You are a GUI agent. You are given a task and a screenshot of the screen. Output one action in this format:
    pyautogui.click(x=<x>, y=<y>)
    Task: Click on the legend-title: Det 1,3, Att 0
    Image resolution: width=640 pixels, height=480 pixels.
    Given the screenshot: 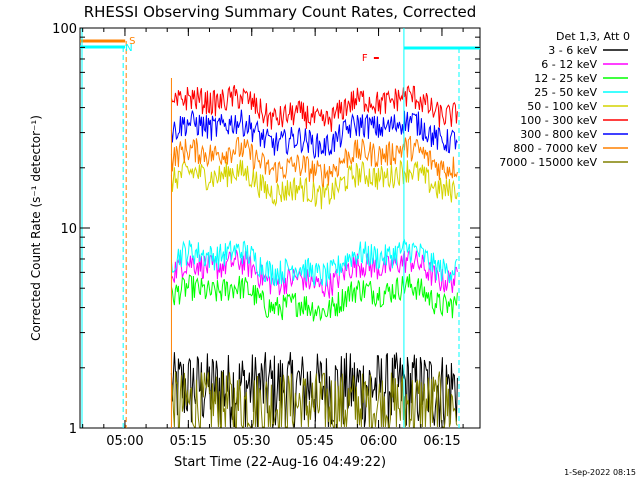 What is the action you would take?
    pyautogui.click(x=593, y=36)
    